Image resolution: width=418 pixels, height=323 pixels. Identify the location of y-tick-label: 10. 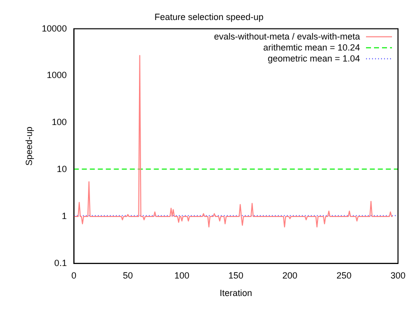
(61, 169).